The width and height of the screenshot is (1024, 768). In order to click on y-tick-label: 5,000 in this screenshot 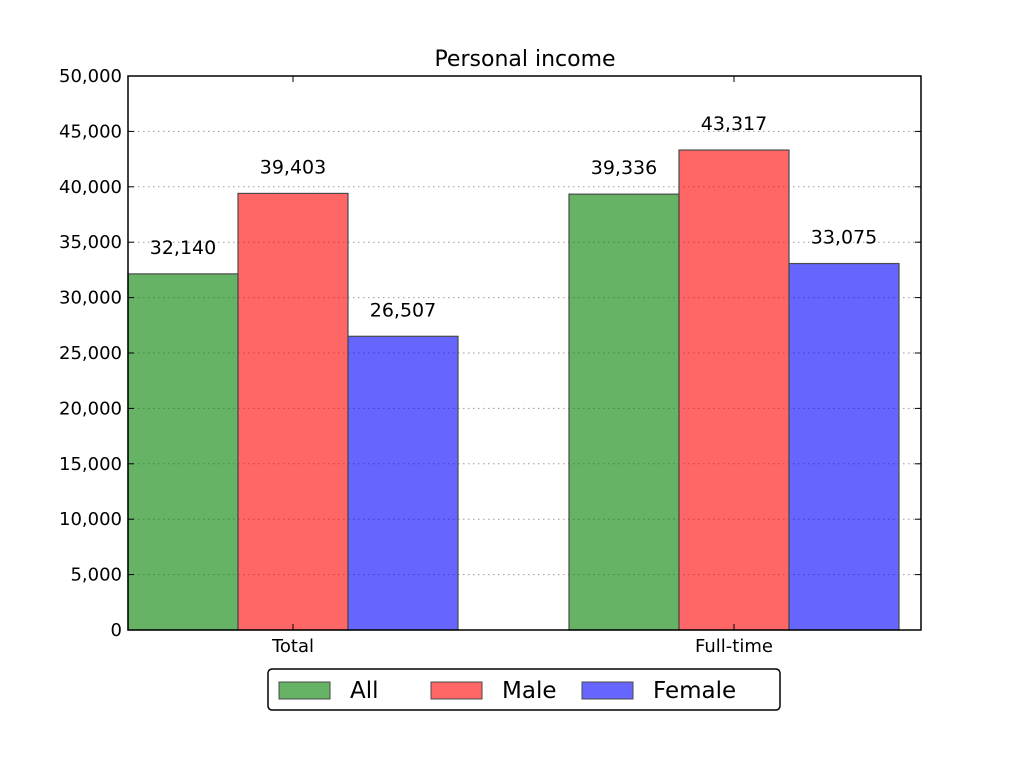, I will do `click(96, 575)`.